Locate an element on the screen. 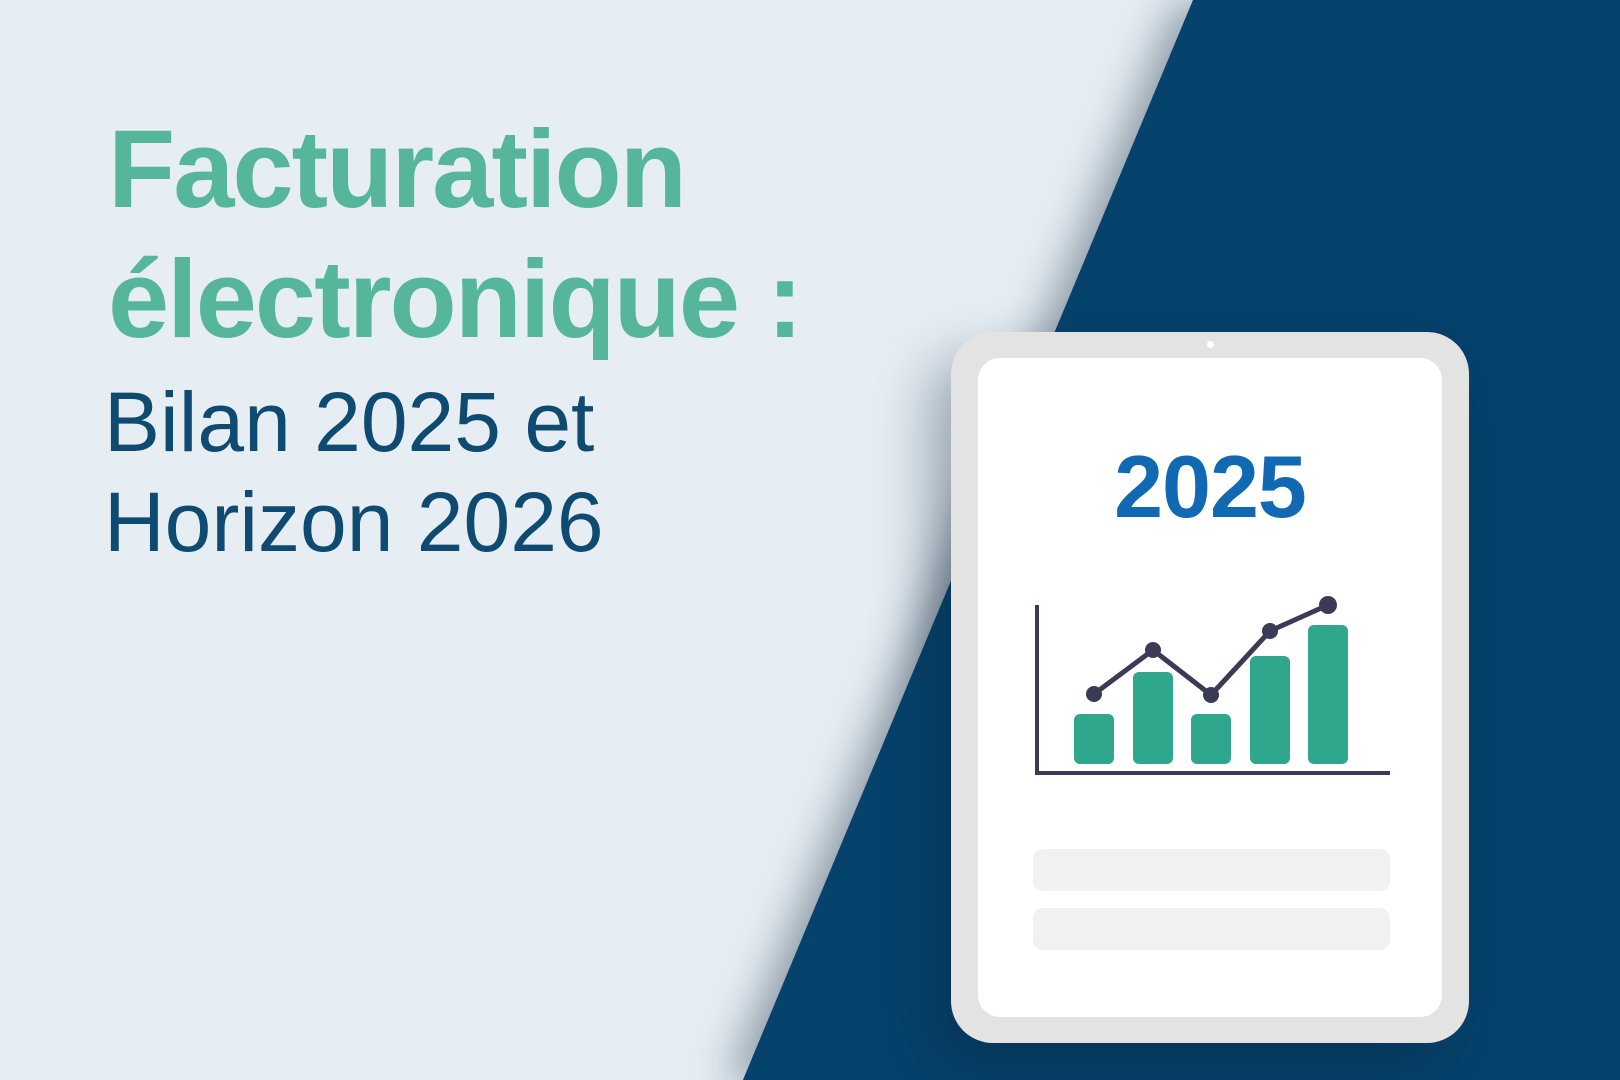 The width and height of the screenshot is (1620, 1080). subtitle-line-2: Horizon 2026 is located at coordinates (354, 522).